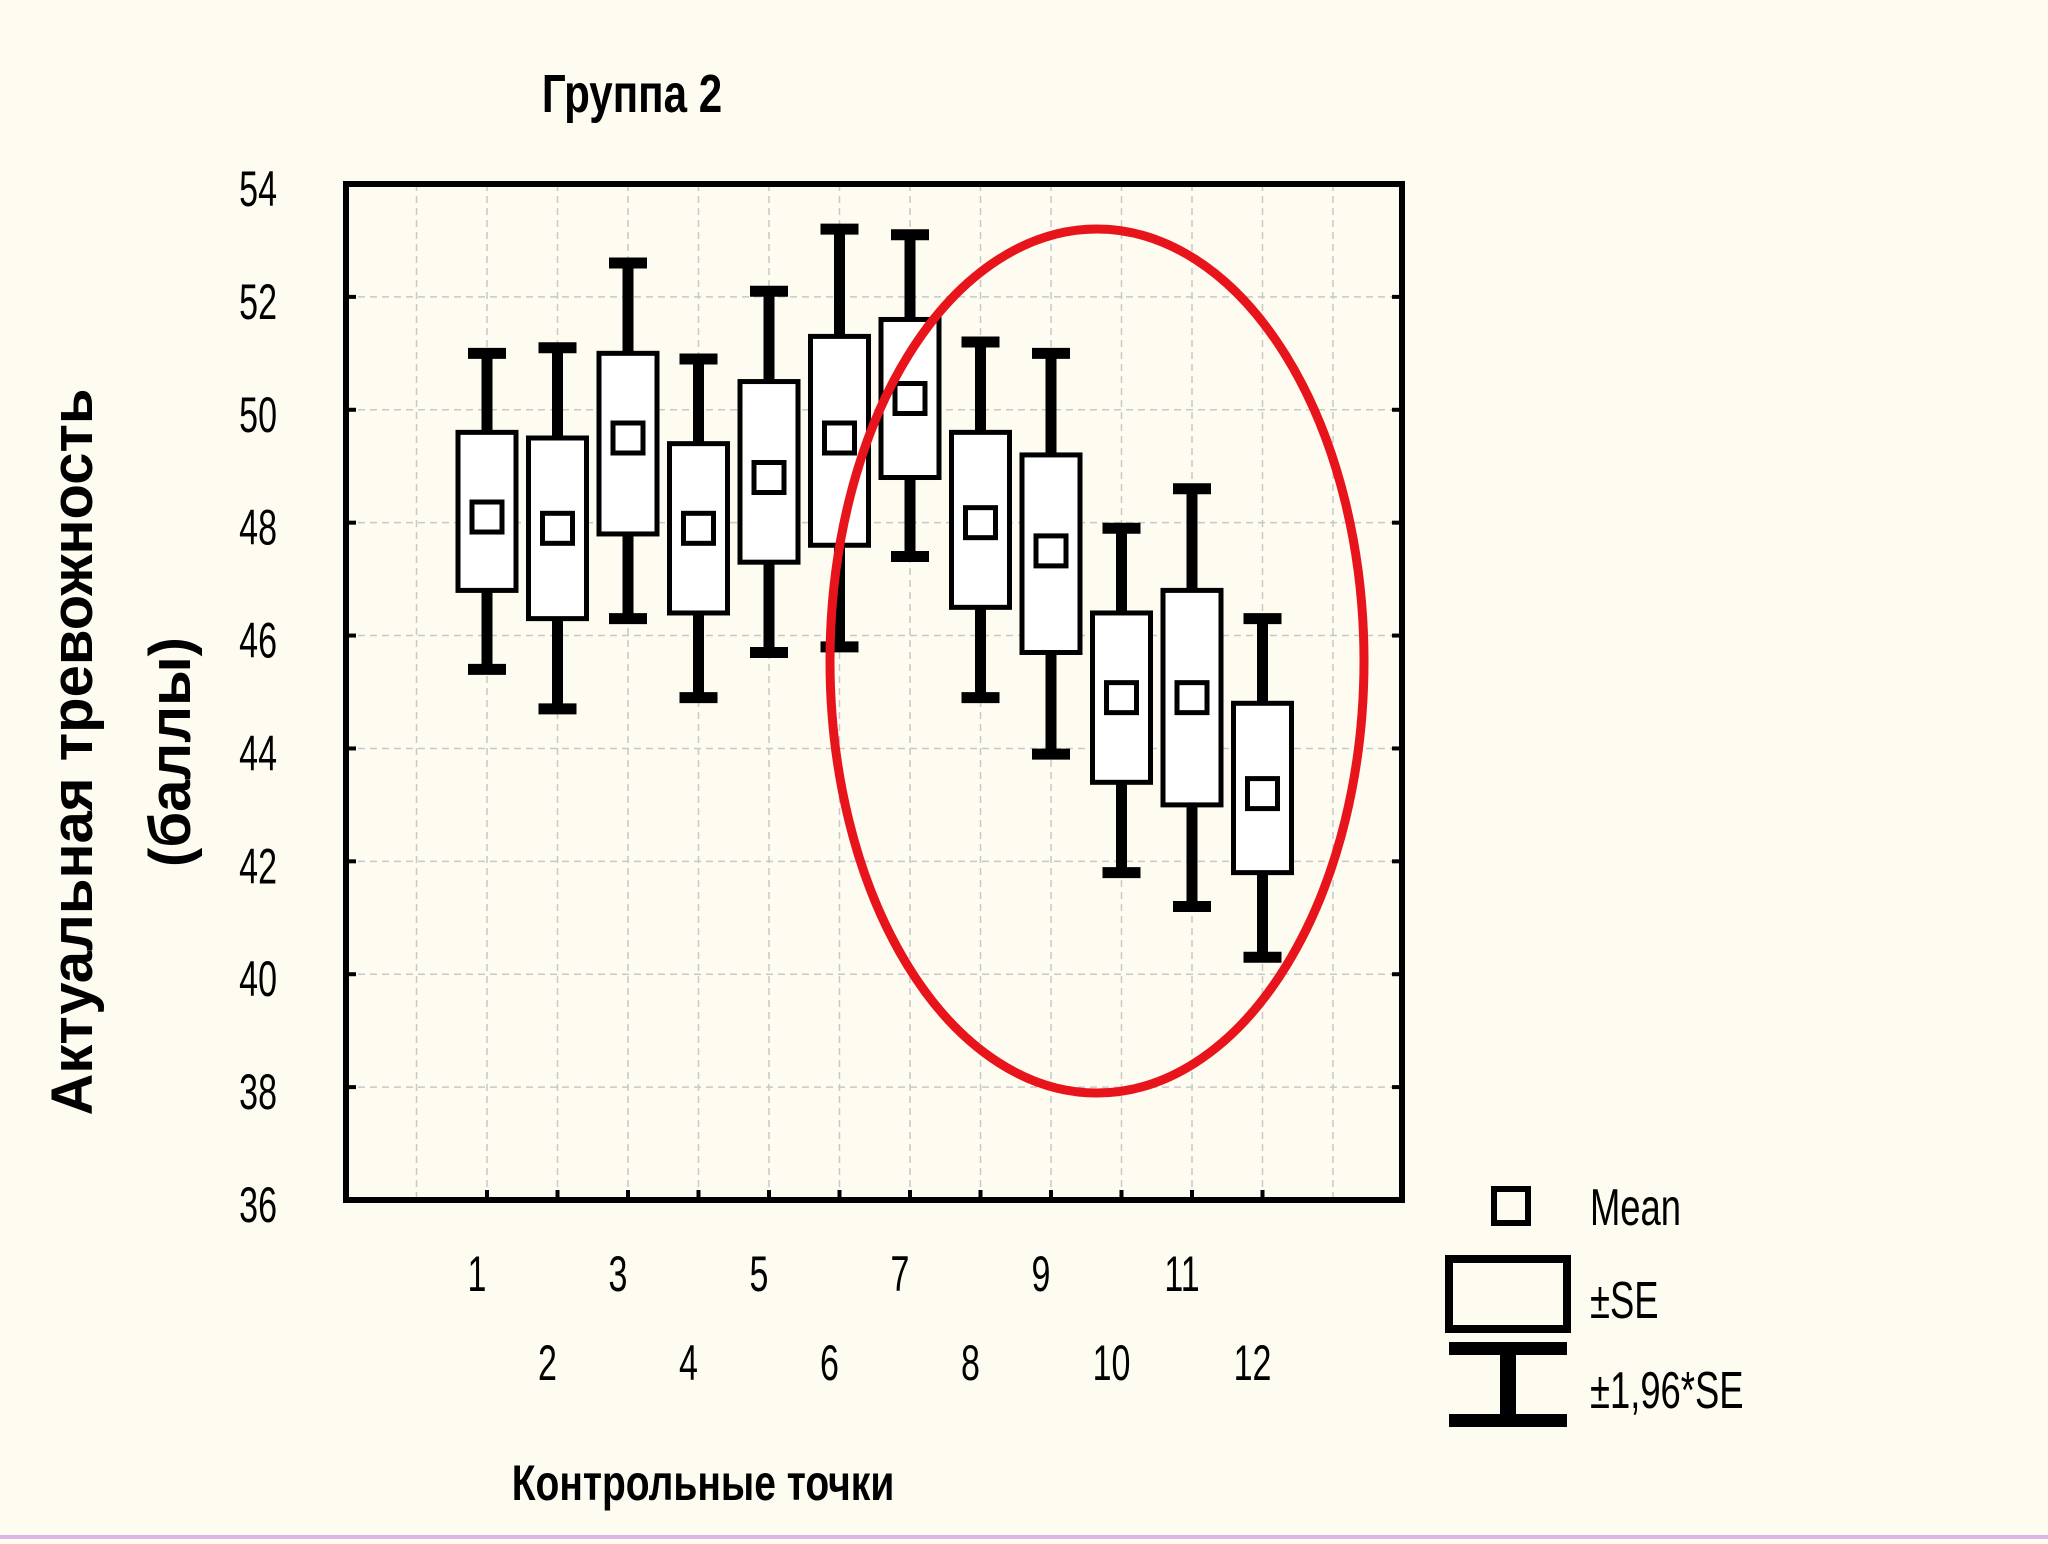 The image size is (2048, 1544). What do you see at coordinates (258, 1206) in the screenshot?
I see `y-tick-label: 36` at bounding box center [258, 1206].